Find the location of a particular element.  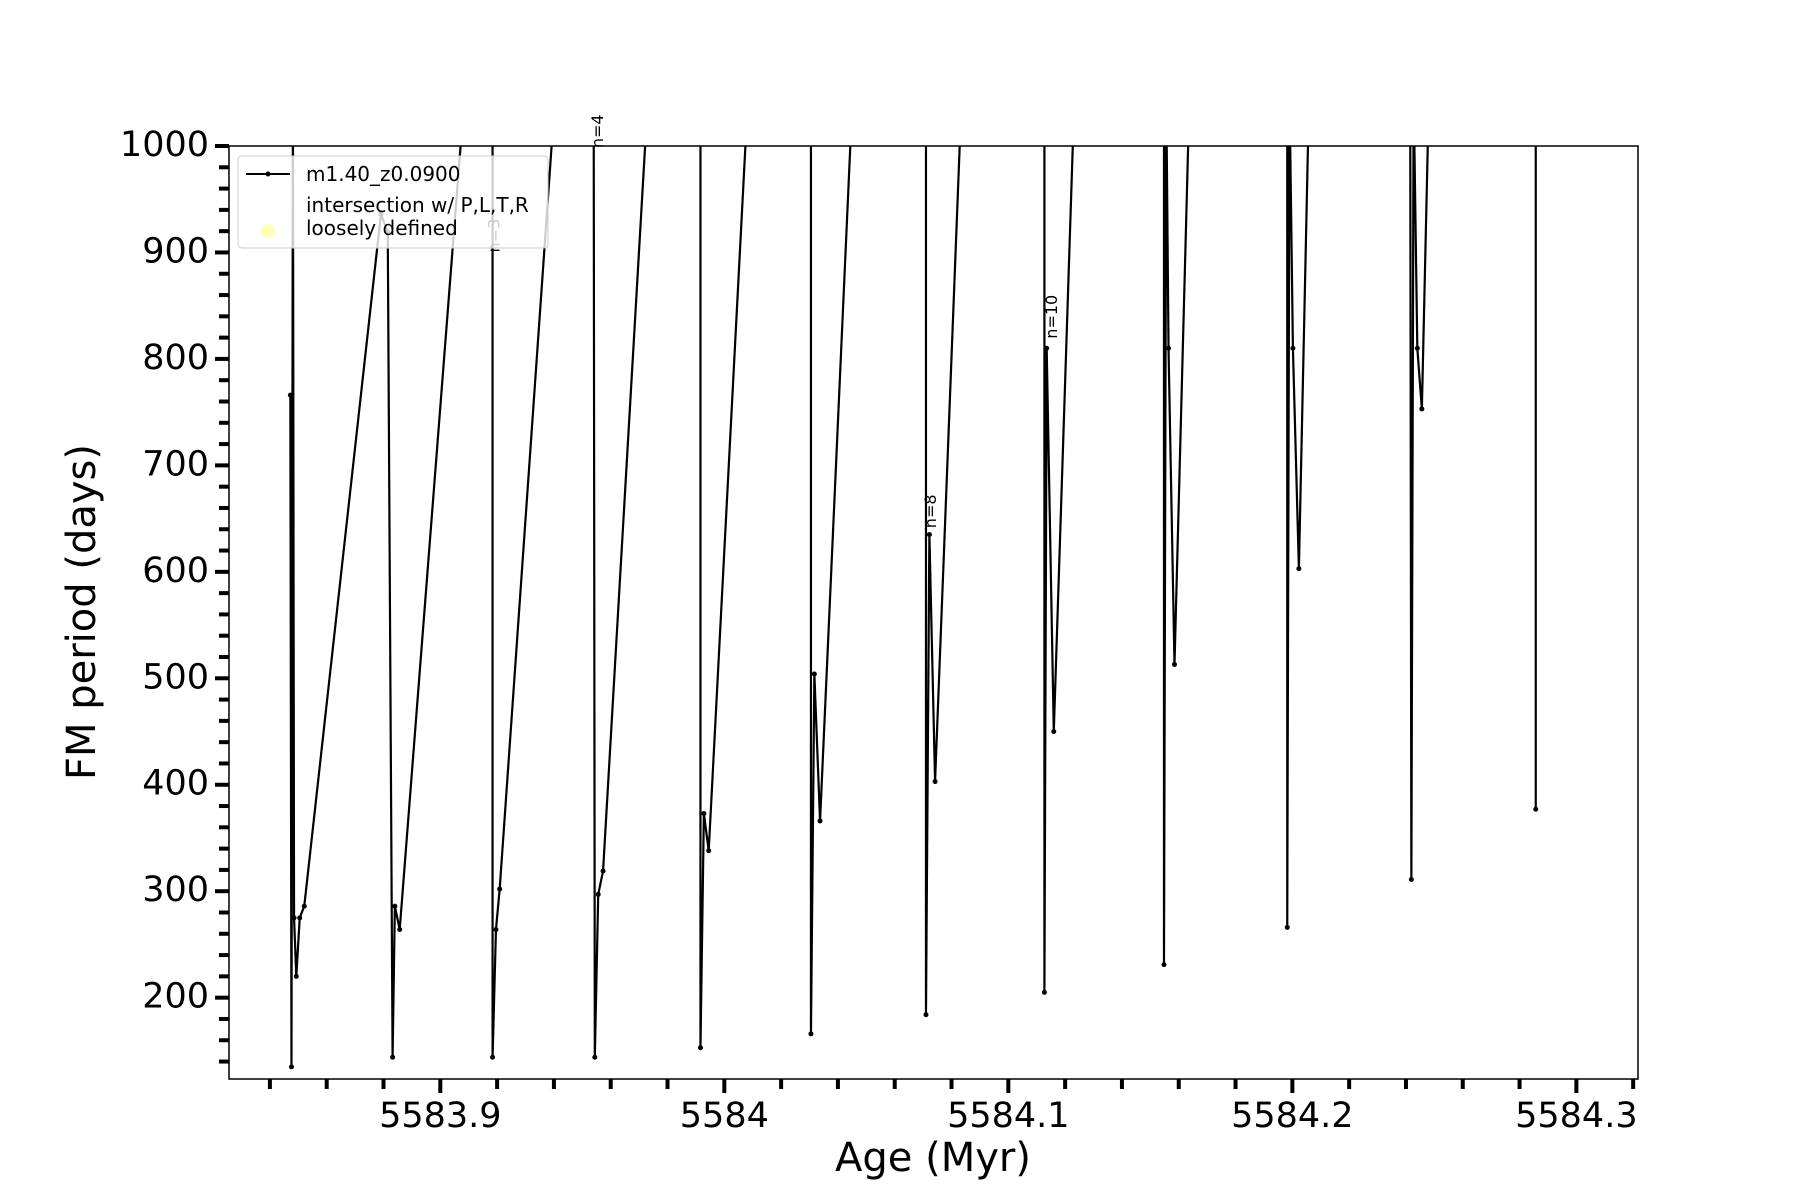

y-tick-label: 800 is located at coordinates (175, 358).